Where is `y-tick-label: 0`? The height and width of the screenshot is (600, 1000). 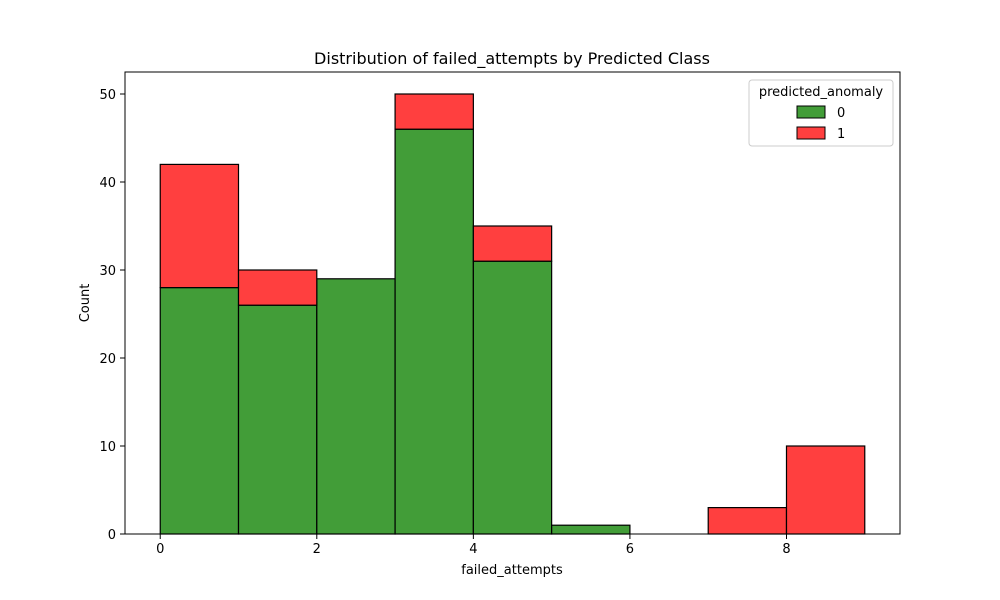 y-tick-label: 0 is located at coordinates (112, 535).